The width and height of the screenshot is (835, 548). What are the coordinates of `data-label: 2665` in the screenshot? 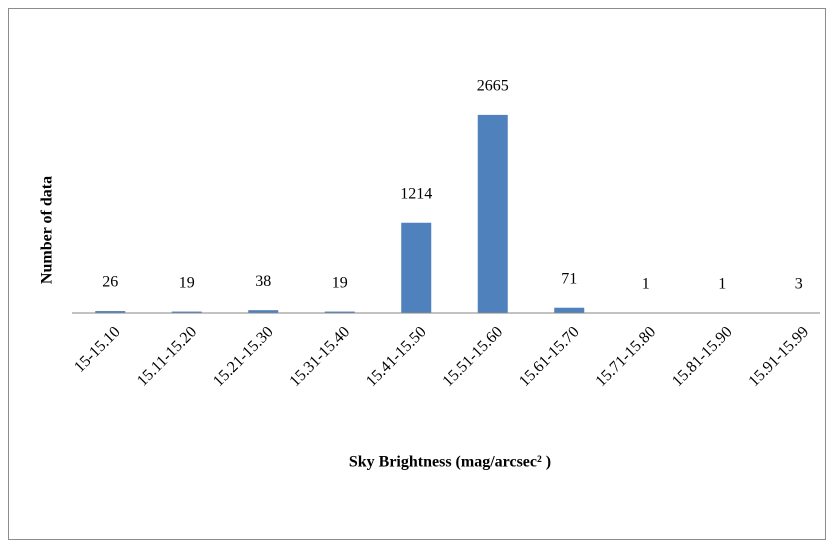 It's located at (493, 86).